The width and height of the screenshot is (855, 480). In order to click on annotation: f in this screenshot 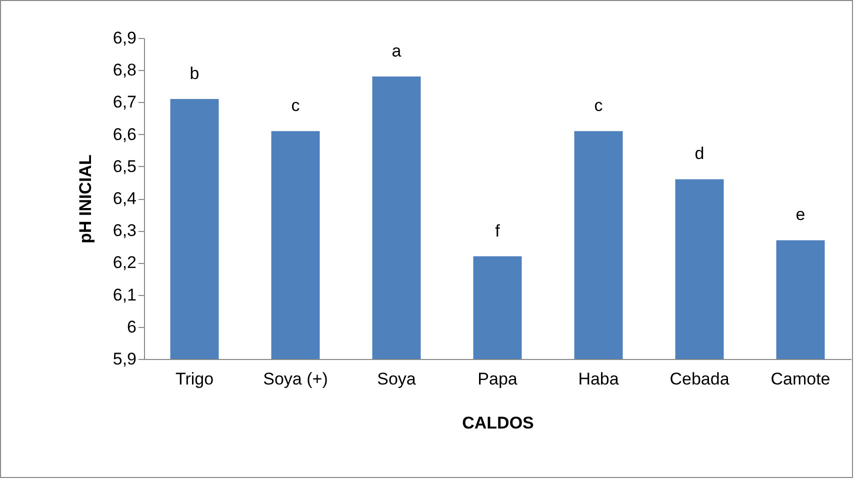, I will do `click(497, 230)`.